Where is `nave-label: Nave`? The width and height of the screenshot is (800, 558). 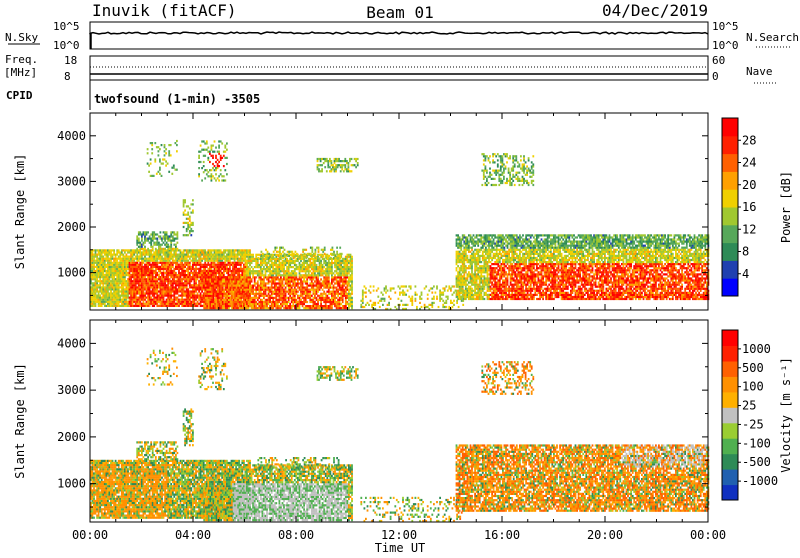
nave-label: Nave is located at coordinates (759, 71).